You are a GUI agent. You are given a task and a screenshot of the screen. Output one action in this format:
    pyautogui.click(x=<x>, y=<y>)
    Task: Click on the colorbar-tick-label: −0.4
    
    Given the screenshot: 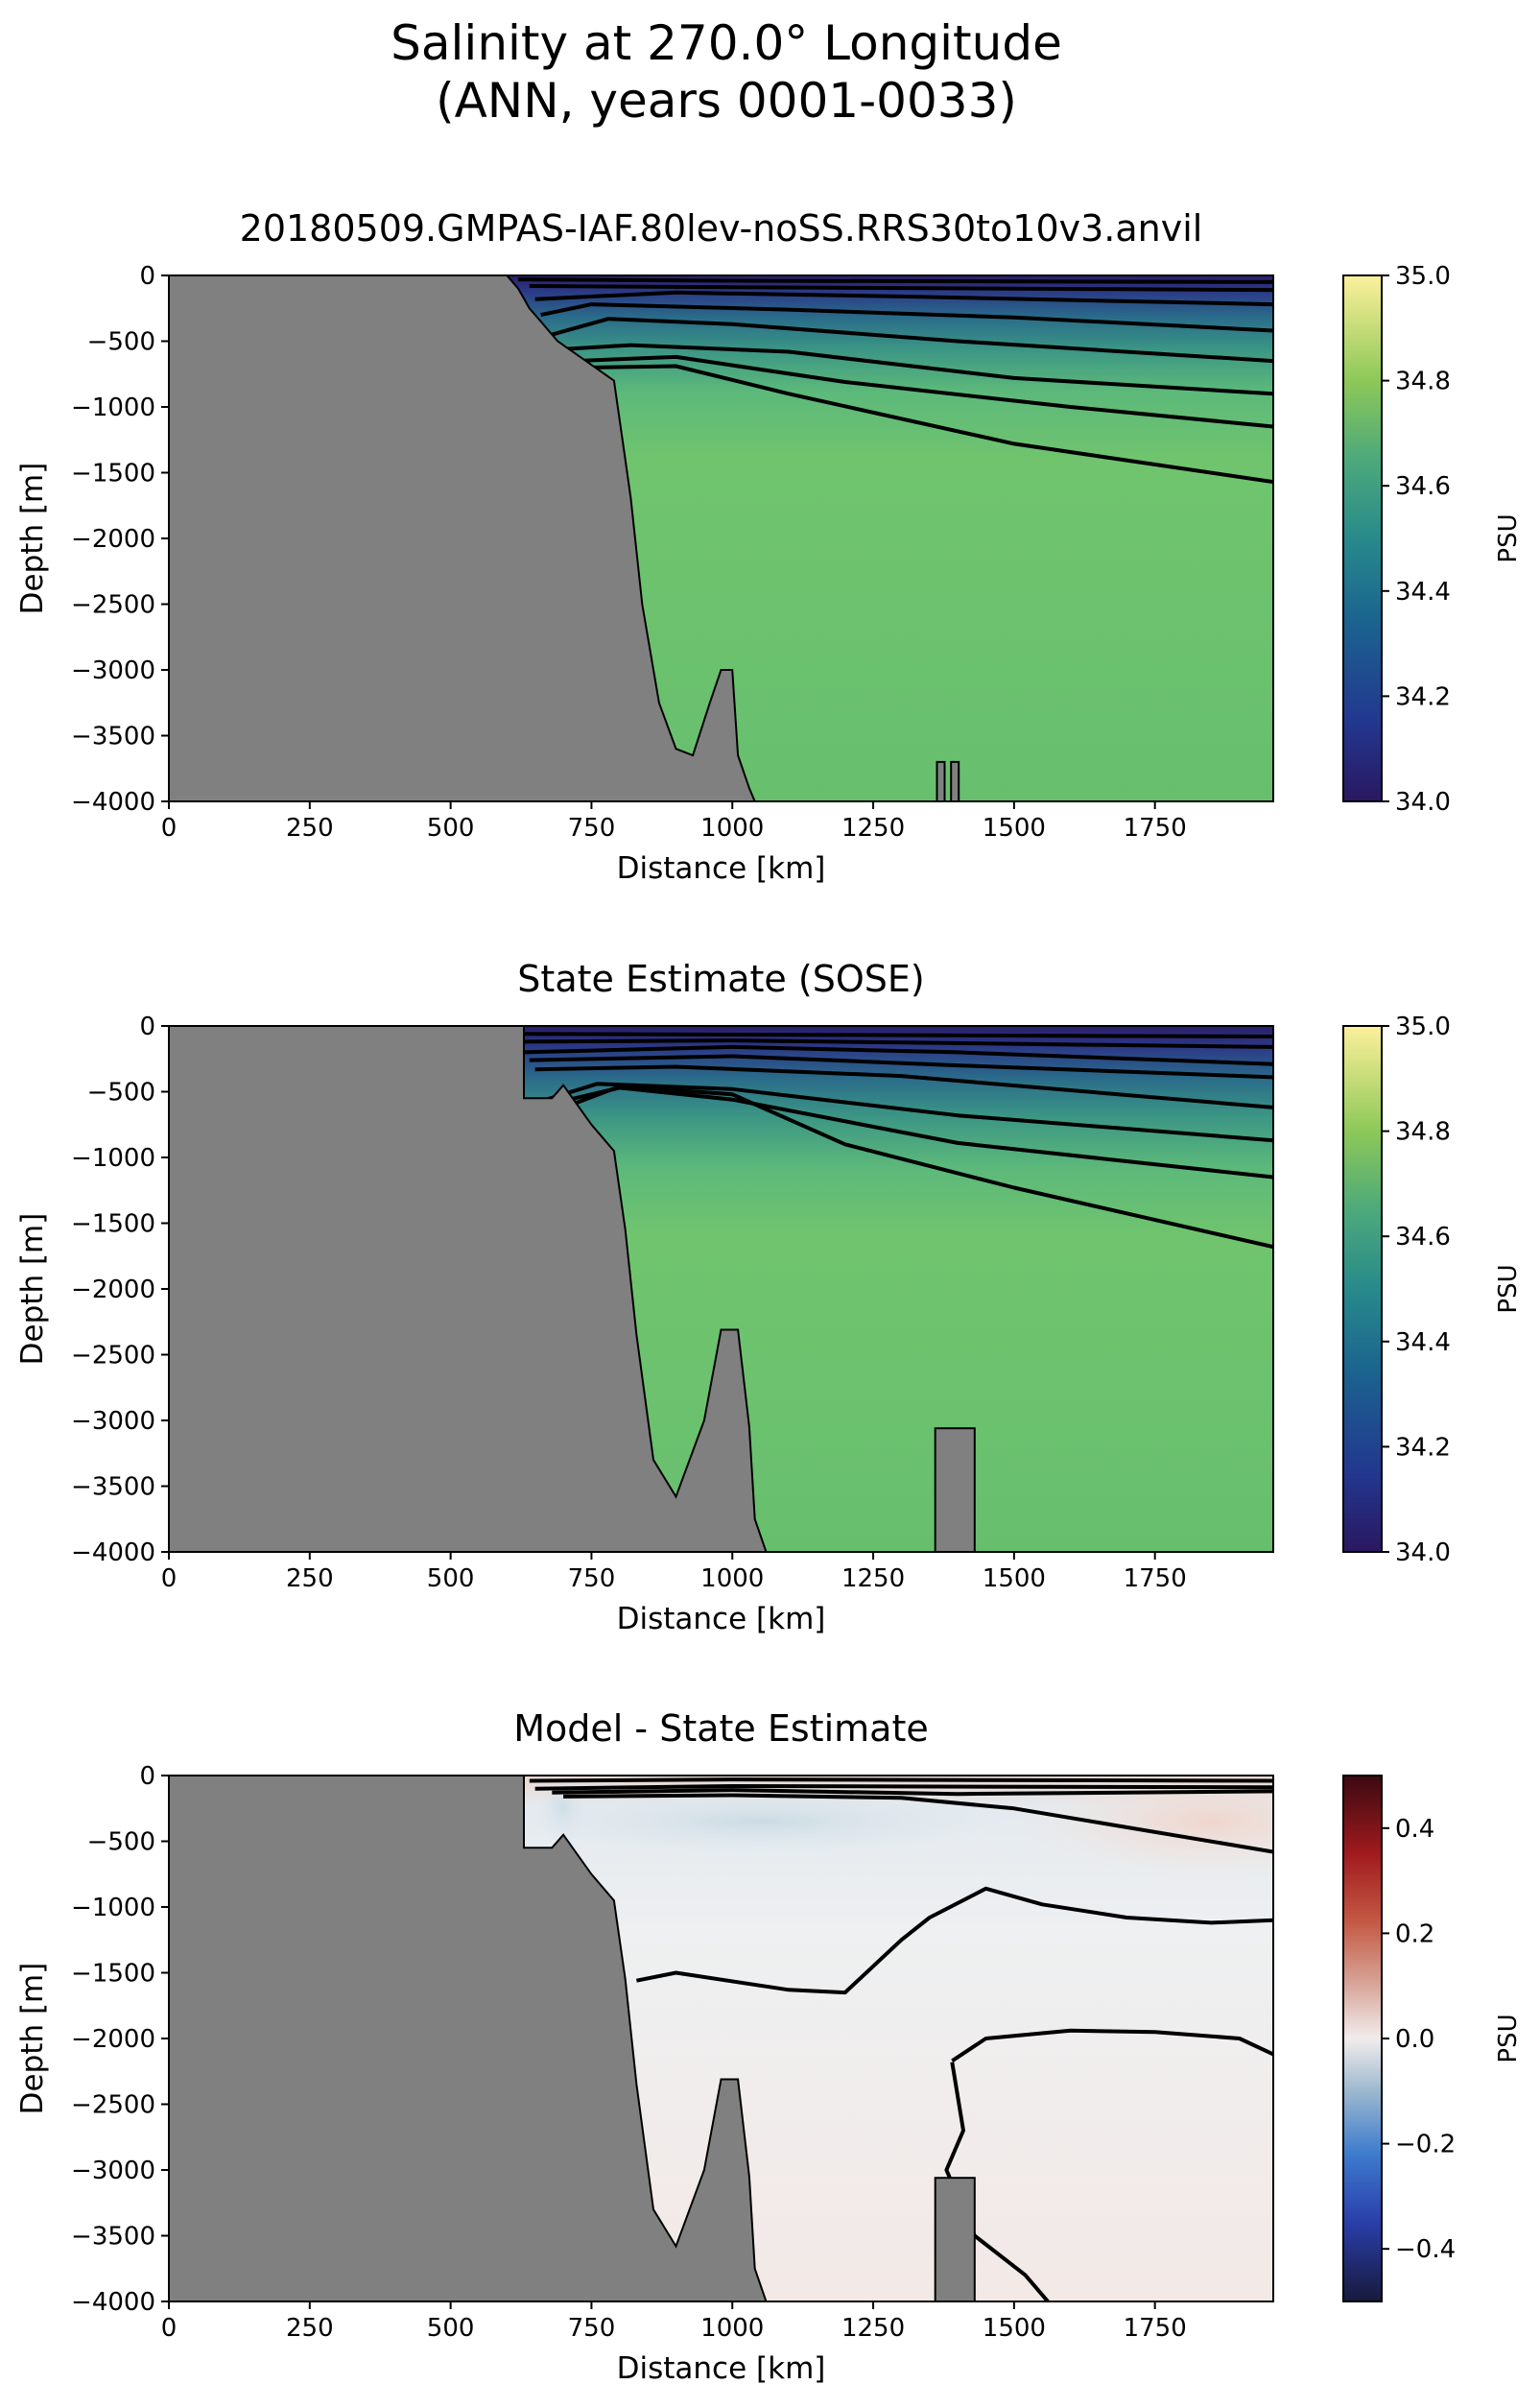 What is the action you would take?
    pyautogui.click(x=1425, y=2249)
    